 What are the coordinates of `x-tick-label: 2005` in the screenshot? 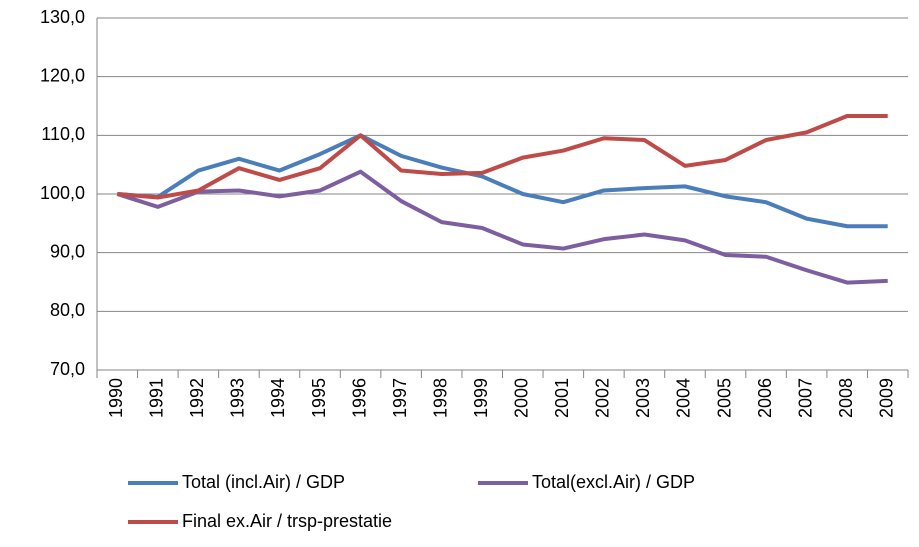 It's located at (724, 398).